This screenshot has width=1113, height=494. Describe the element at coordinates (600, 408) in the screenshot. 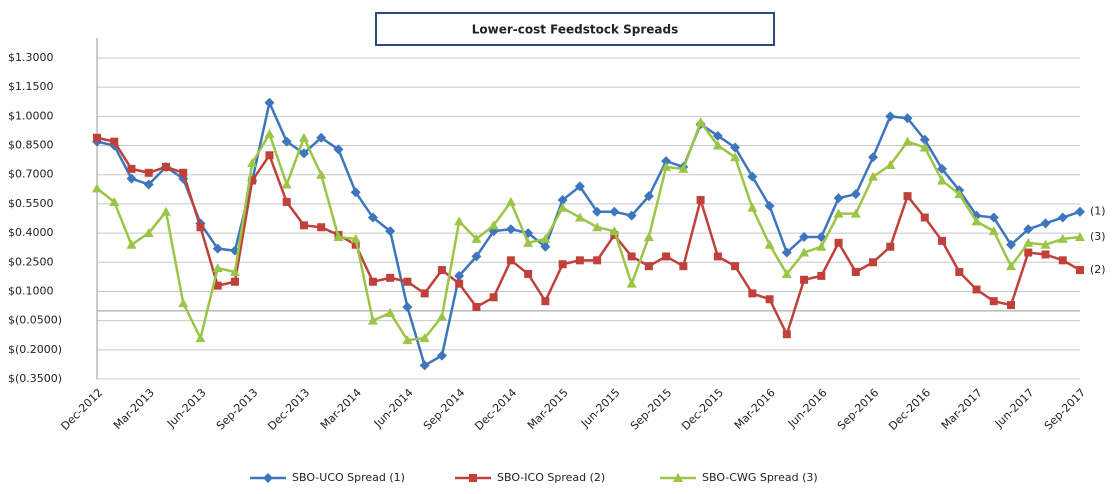

I see `x-tick-label: Jun-2015` at that location.